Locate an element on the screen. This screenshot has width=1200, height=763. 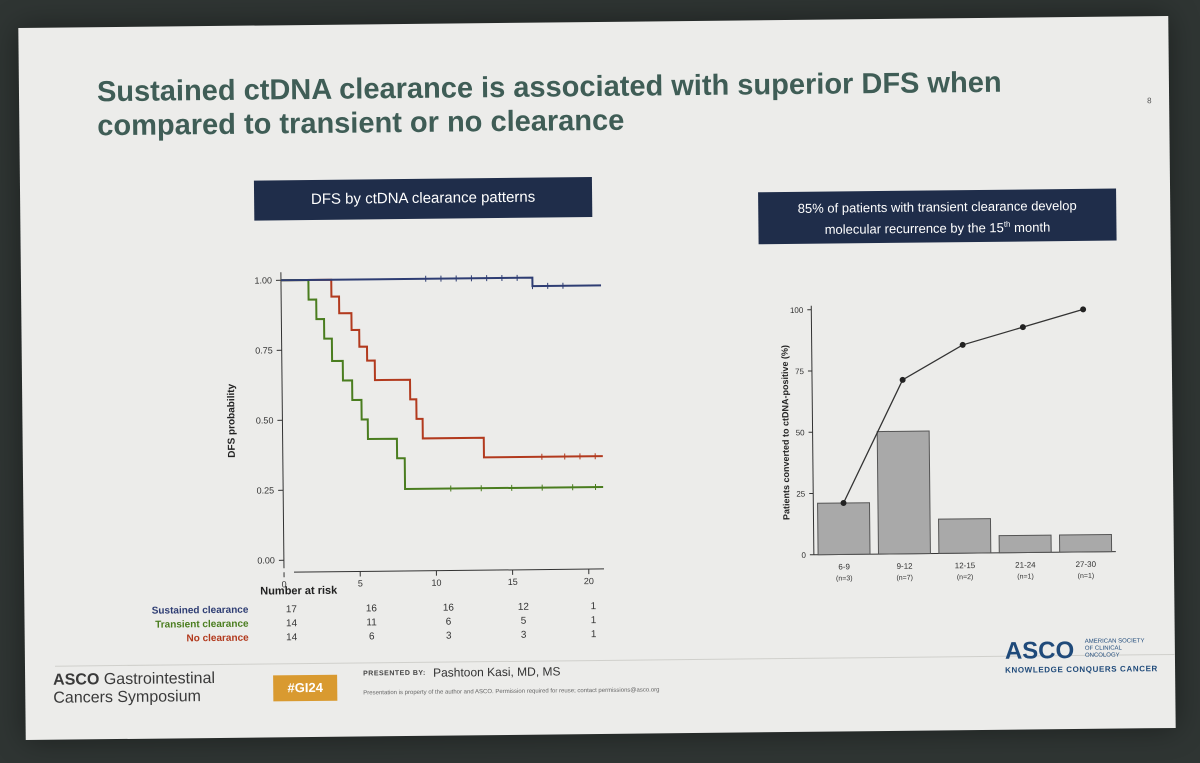
km-chart-banner: DFS by ctDNA clearance patterns is located at coordinates (423, 199).